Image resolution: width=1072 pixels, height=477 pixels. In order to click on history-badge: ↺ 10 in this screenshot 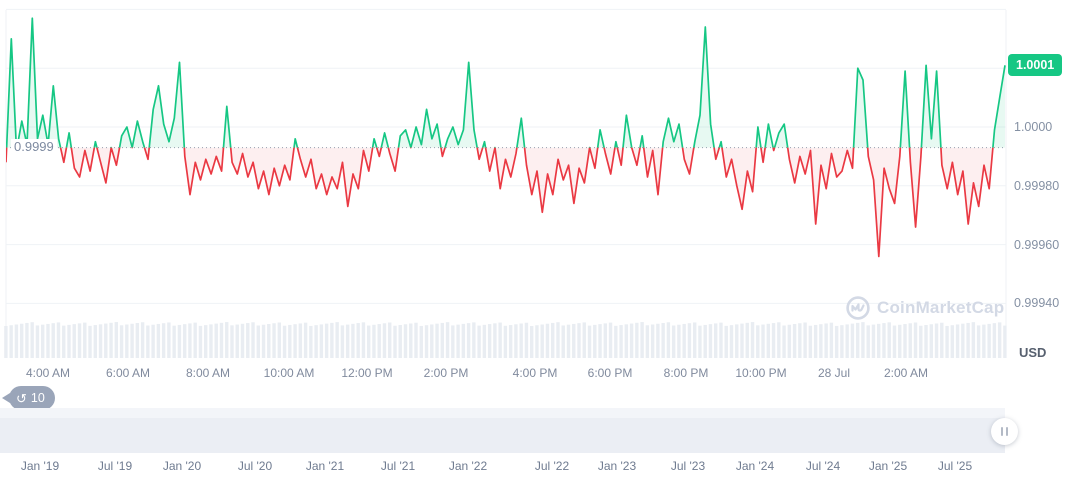, I will do `click(28, 398)`.